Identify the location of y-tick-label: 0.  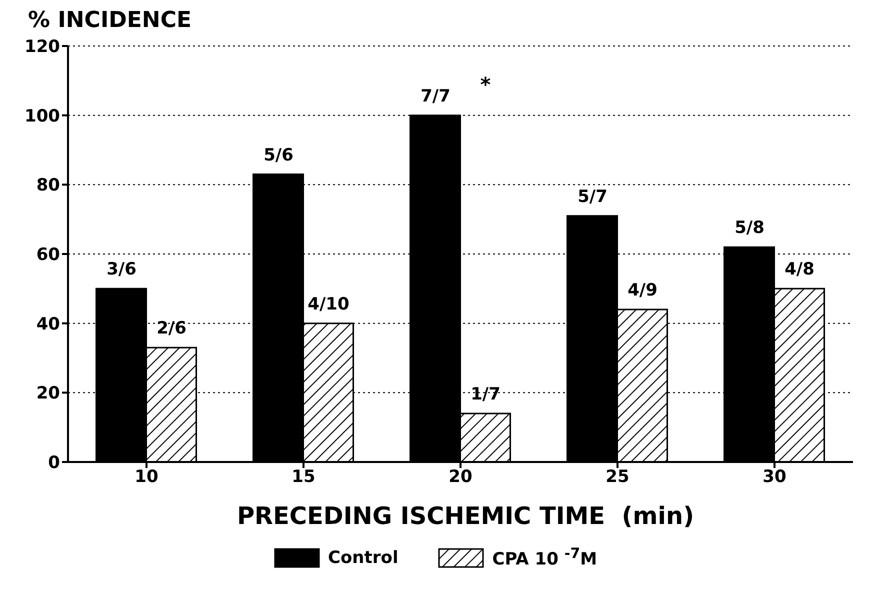
(54, 463).